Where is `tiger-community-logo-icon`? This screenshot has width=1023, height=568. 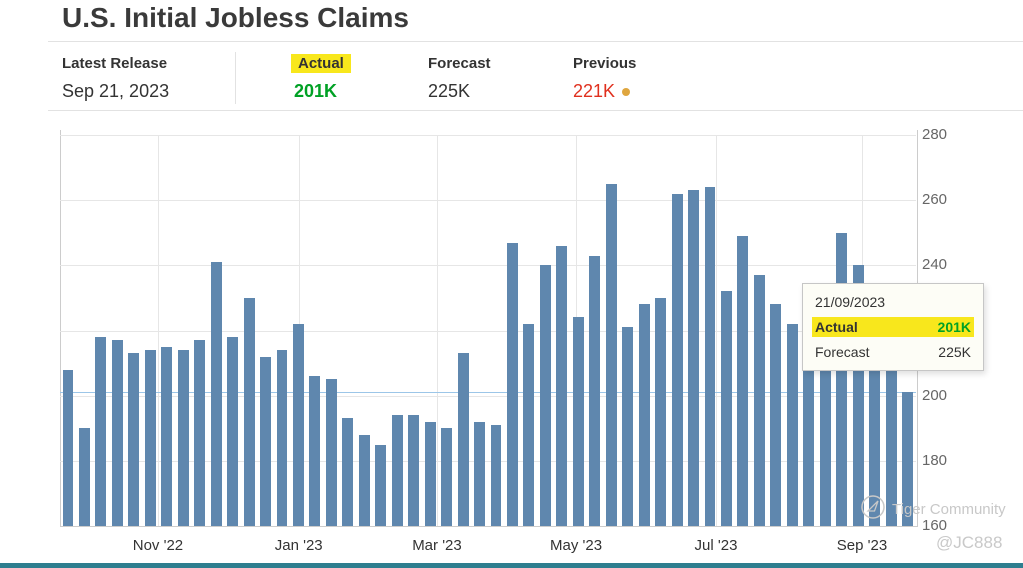 tiger-community-logo-icon is located at coordinates (873, 509).